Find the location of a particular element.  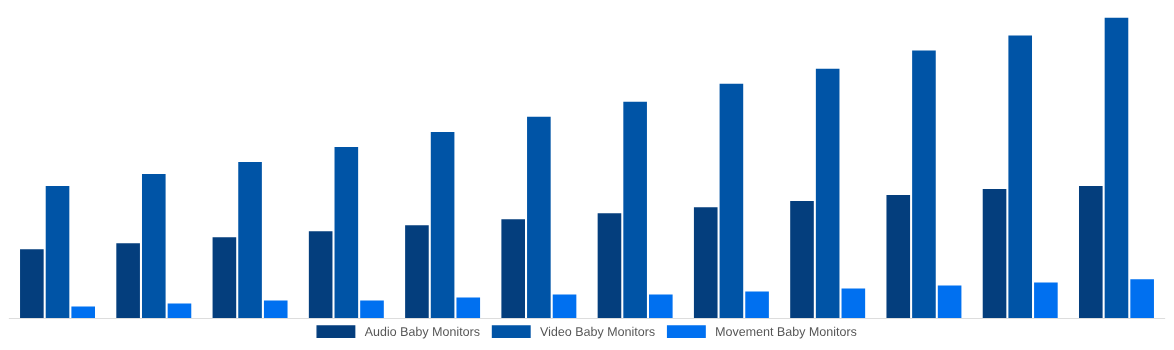

legend-label: Video Baby Monitors is located at coordinates (597, 332).